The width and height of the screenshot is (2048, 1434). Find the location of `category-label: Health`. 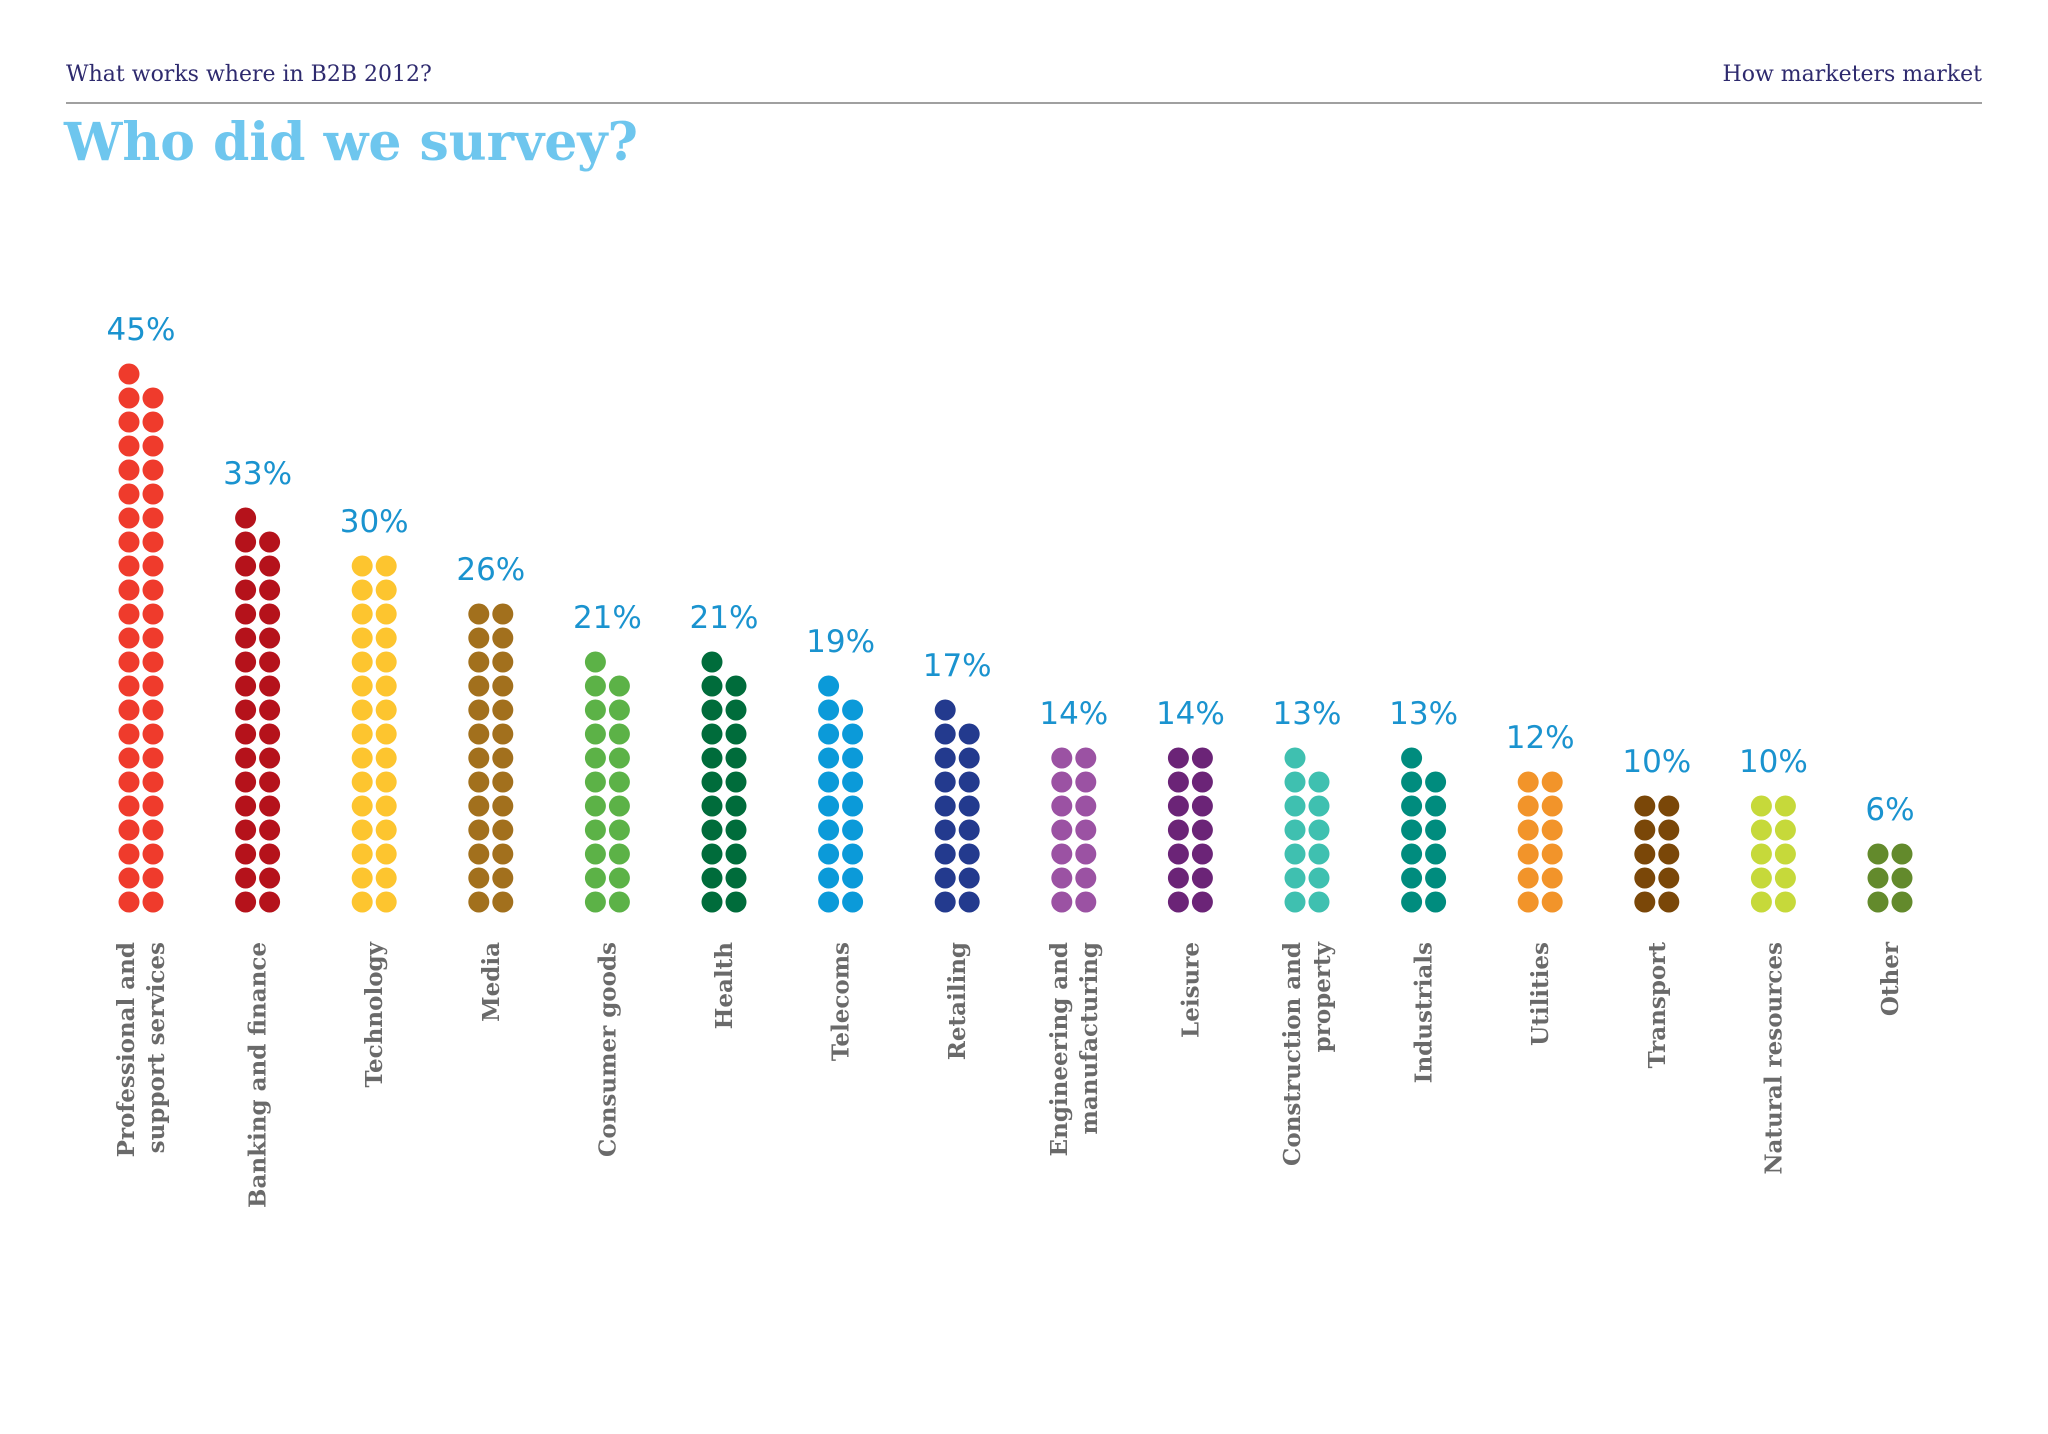

category-label: Health is located at coordinates (724, 986).